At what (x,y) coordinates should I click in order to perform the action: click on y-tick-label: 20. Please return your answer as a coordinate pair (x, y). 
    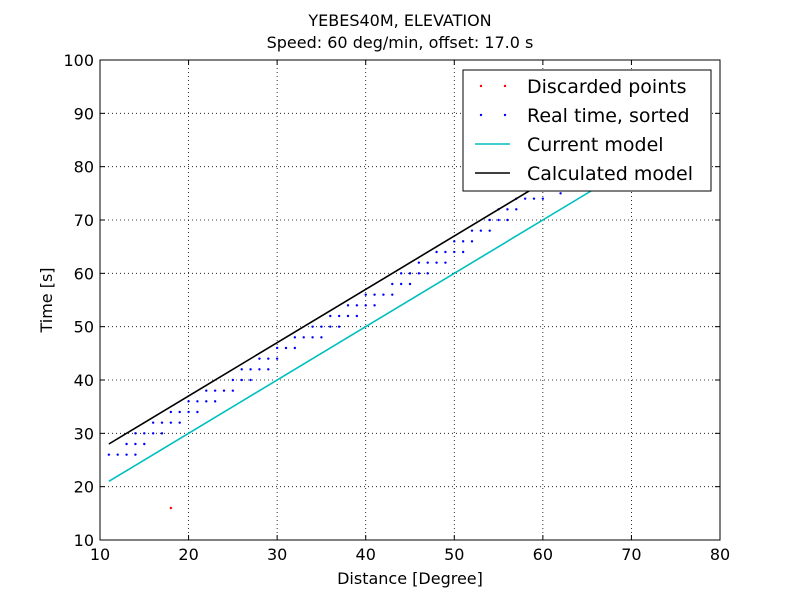
    Looking at the image, I should click on (84, 487).